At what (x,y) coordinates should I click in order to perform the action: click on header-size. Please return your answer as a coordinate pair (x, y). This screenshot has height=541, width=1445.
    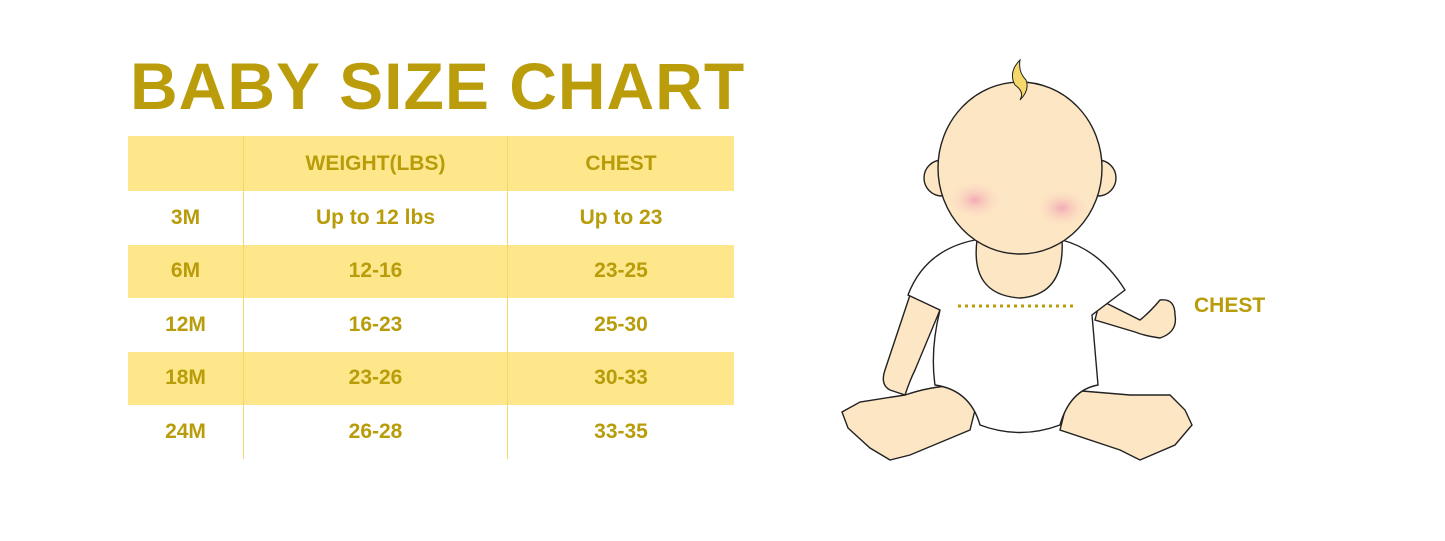
    Looking at the image, I should click on (186, 163).